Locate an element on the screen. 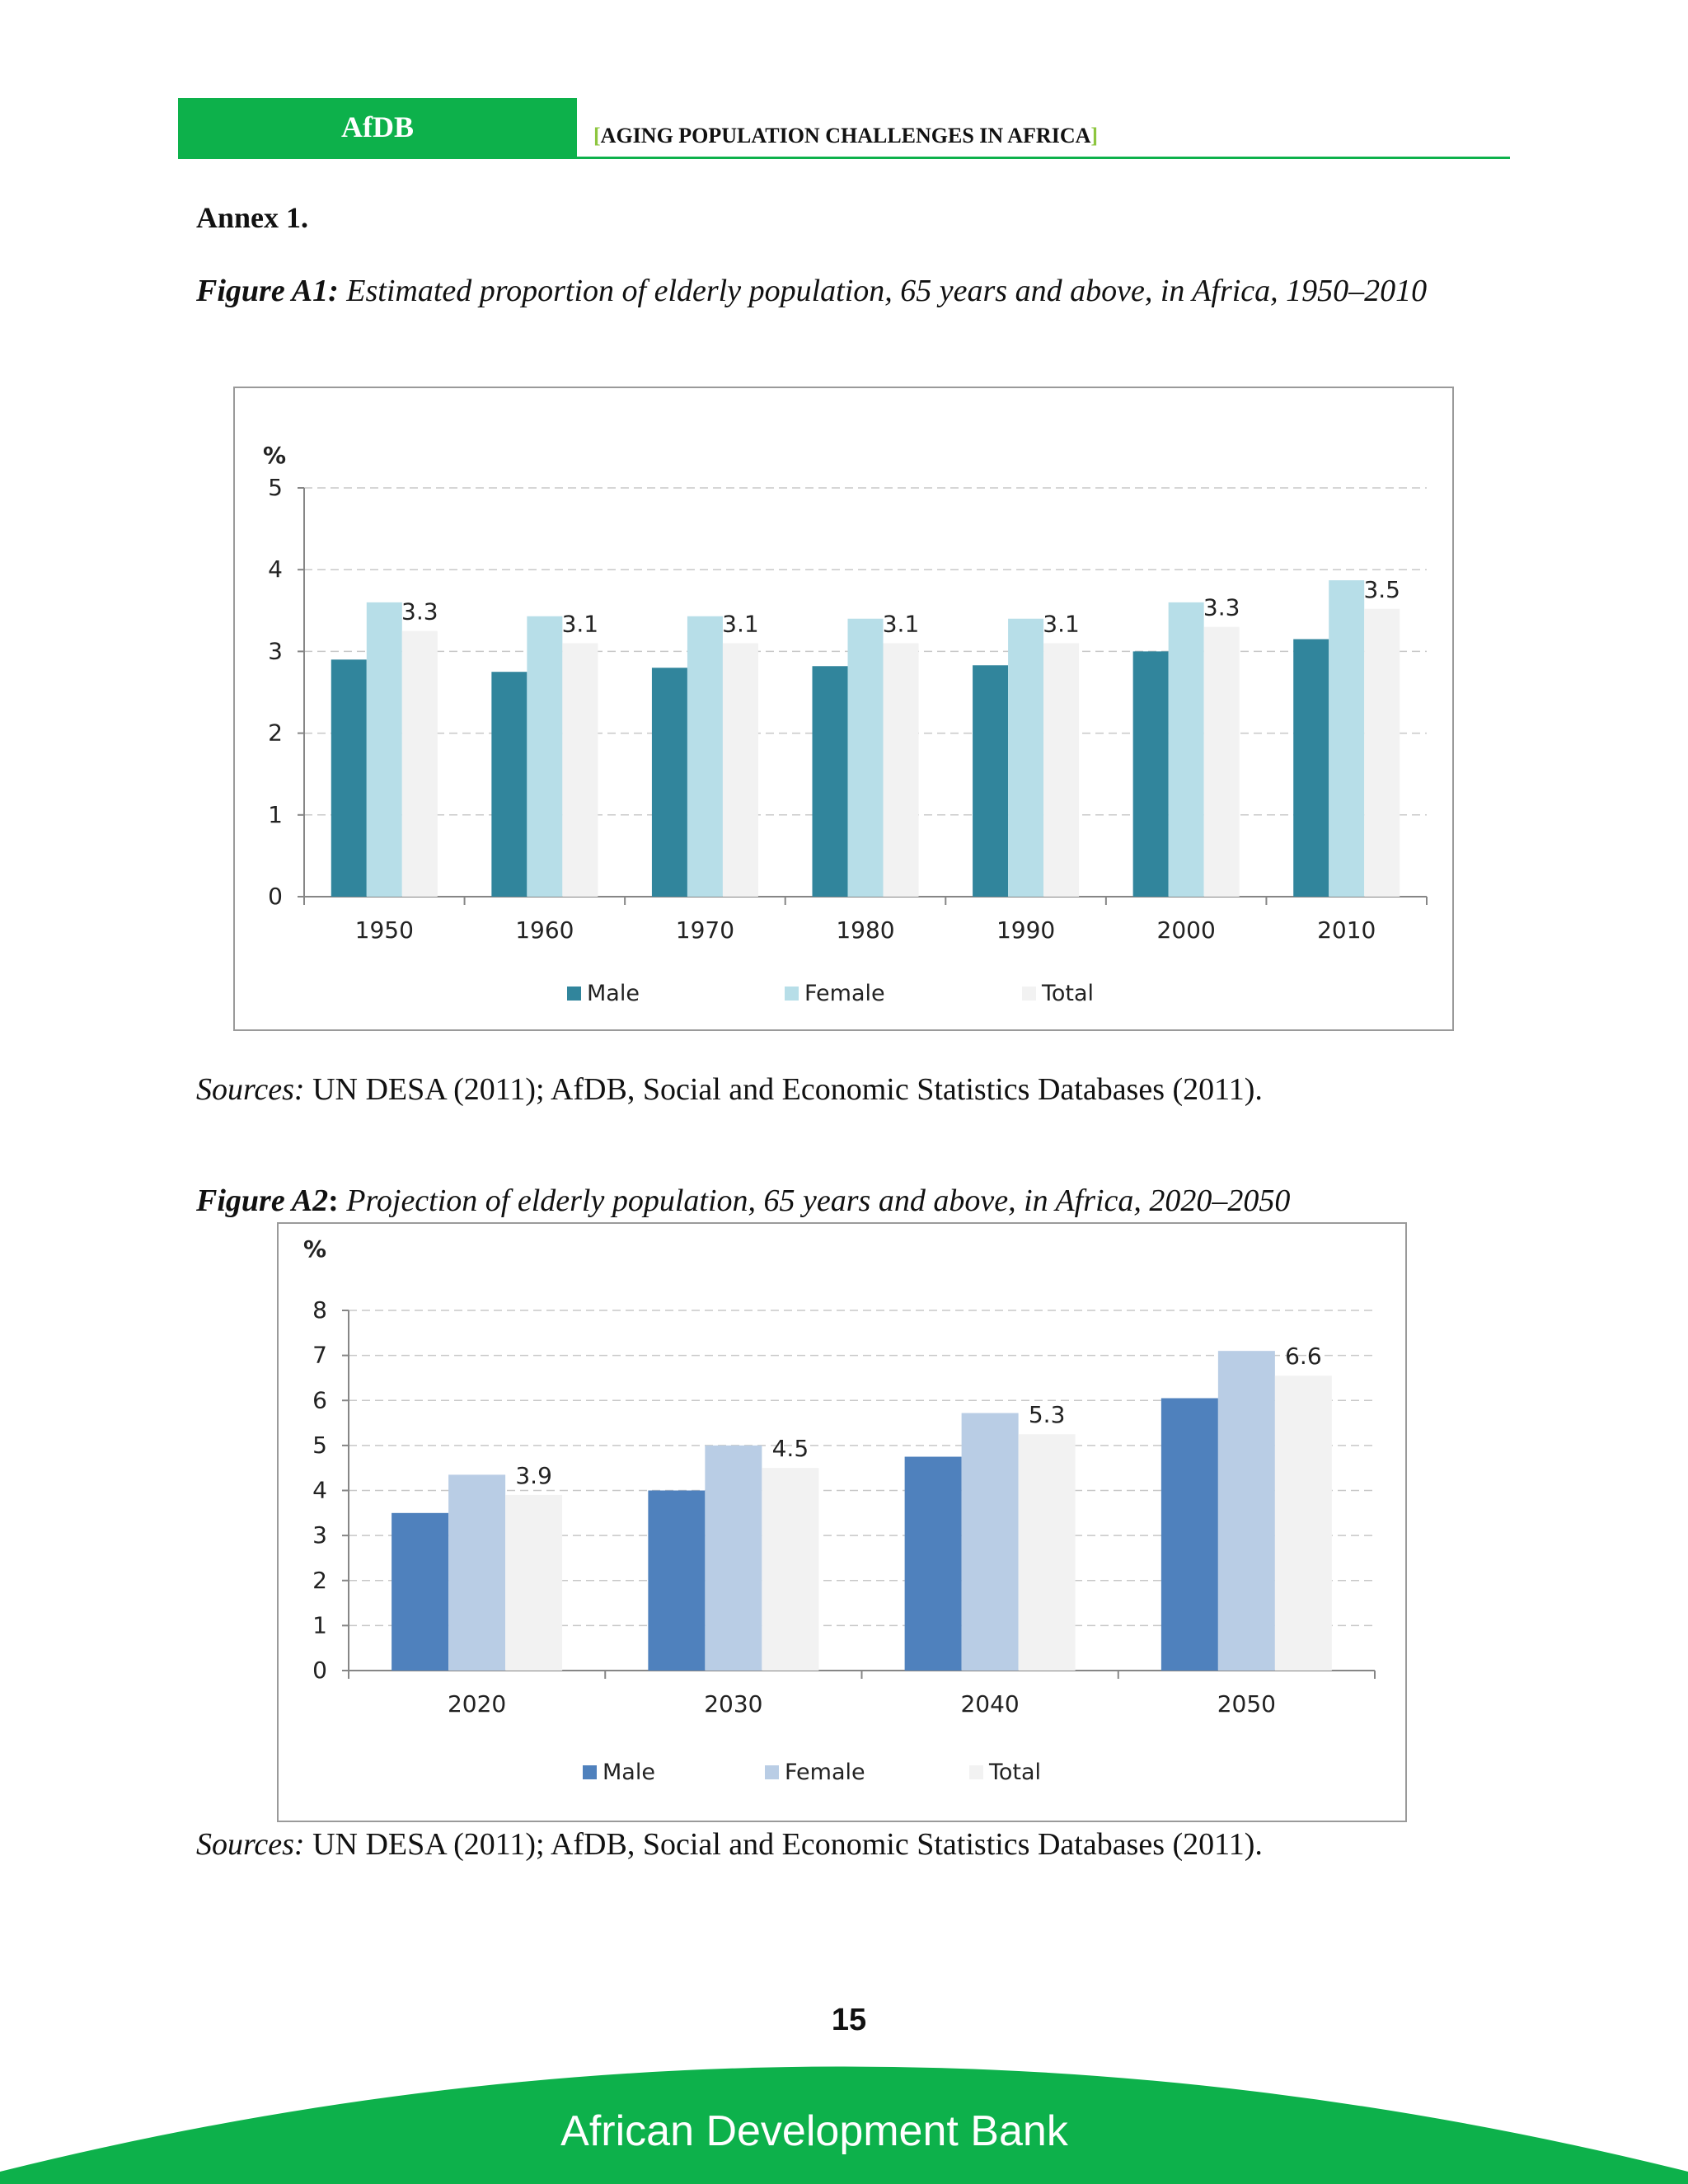 This screenshot has height=2184, width=1688. chart-a1-y-axis-label: % is located at coordinates (275, 455).